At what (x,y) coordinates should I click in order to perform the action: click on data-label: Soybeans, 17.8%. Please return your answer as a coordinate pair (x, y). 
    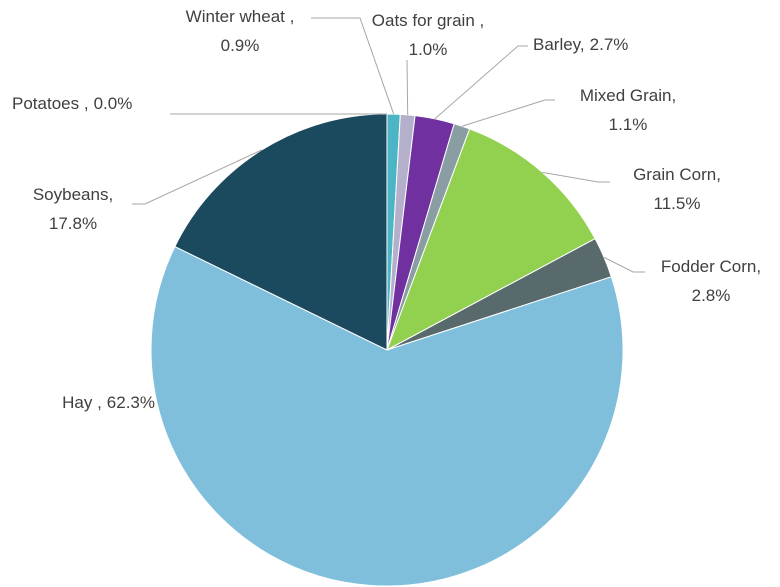
    Looking at the image, I should click on (73, 209).